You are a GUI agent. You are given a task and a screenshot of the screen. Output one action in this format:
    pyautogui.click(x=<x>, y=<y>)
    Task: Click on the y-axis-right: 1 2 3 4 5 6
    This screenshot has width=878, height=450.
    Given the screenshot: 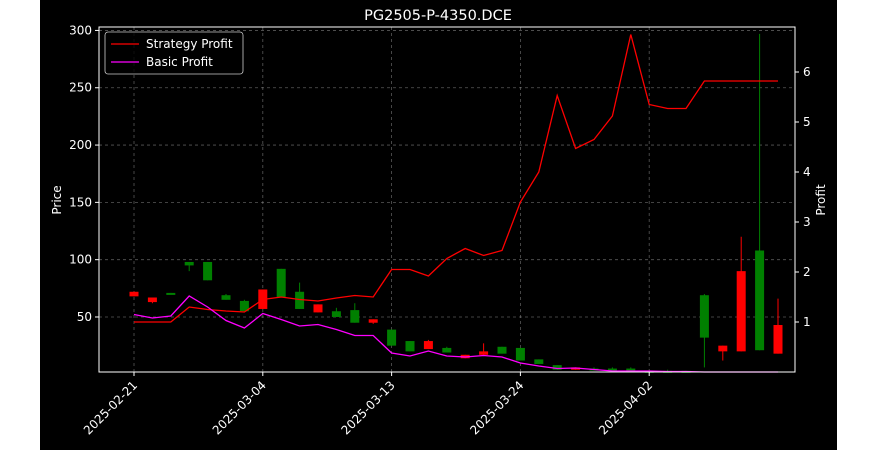 What is the action you would take?
    pyautogui.click(x=803, y=197)
    